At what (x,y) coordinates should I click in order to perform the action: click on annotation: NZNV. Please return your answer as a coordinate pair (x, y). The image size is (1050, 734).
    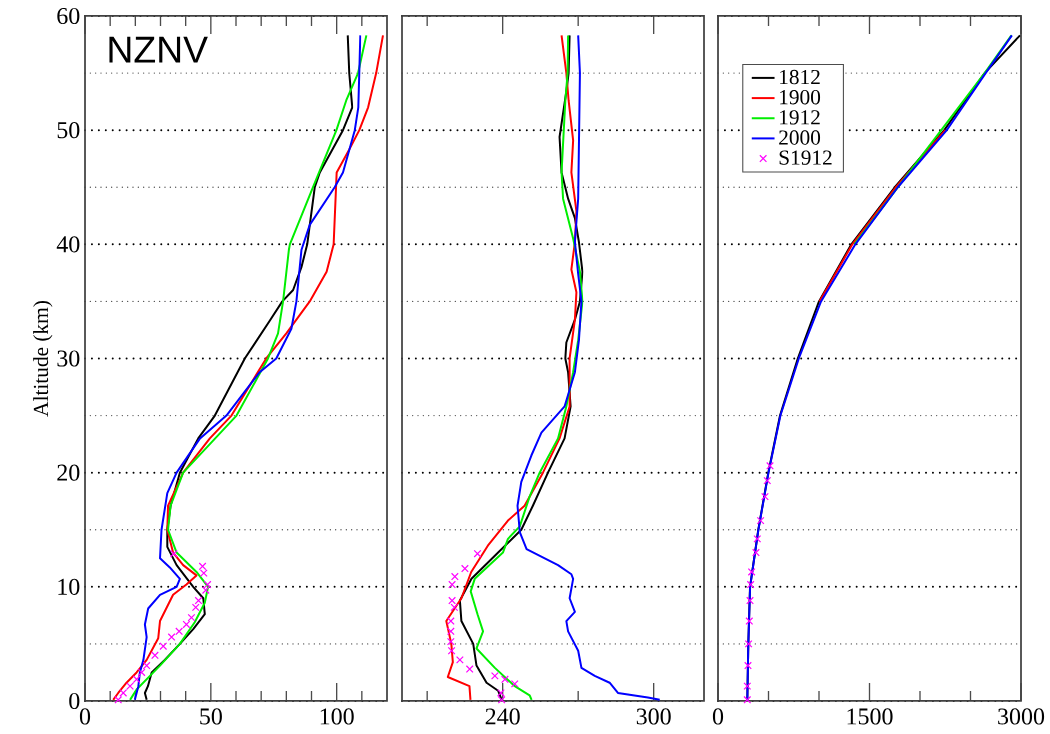
    Looking at the image, I should click on (158, 49).